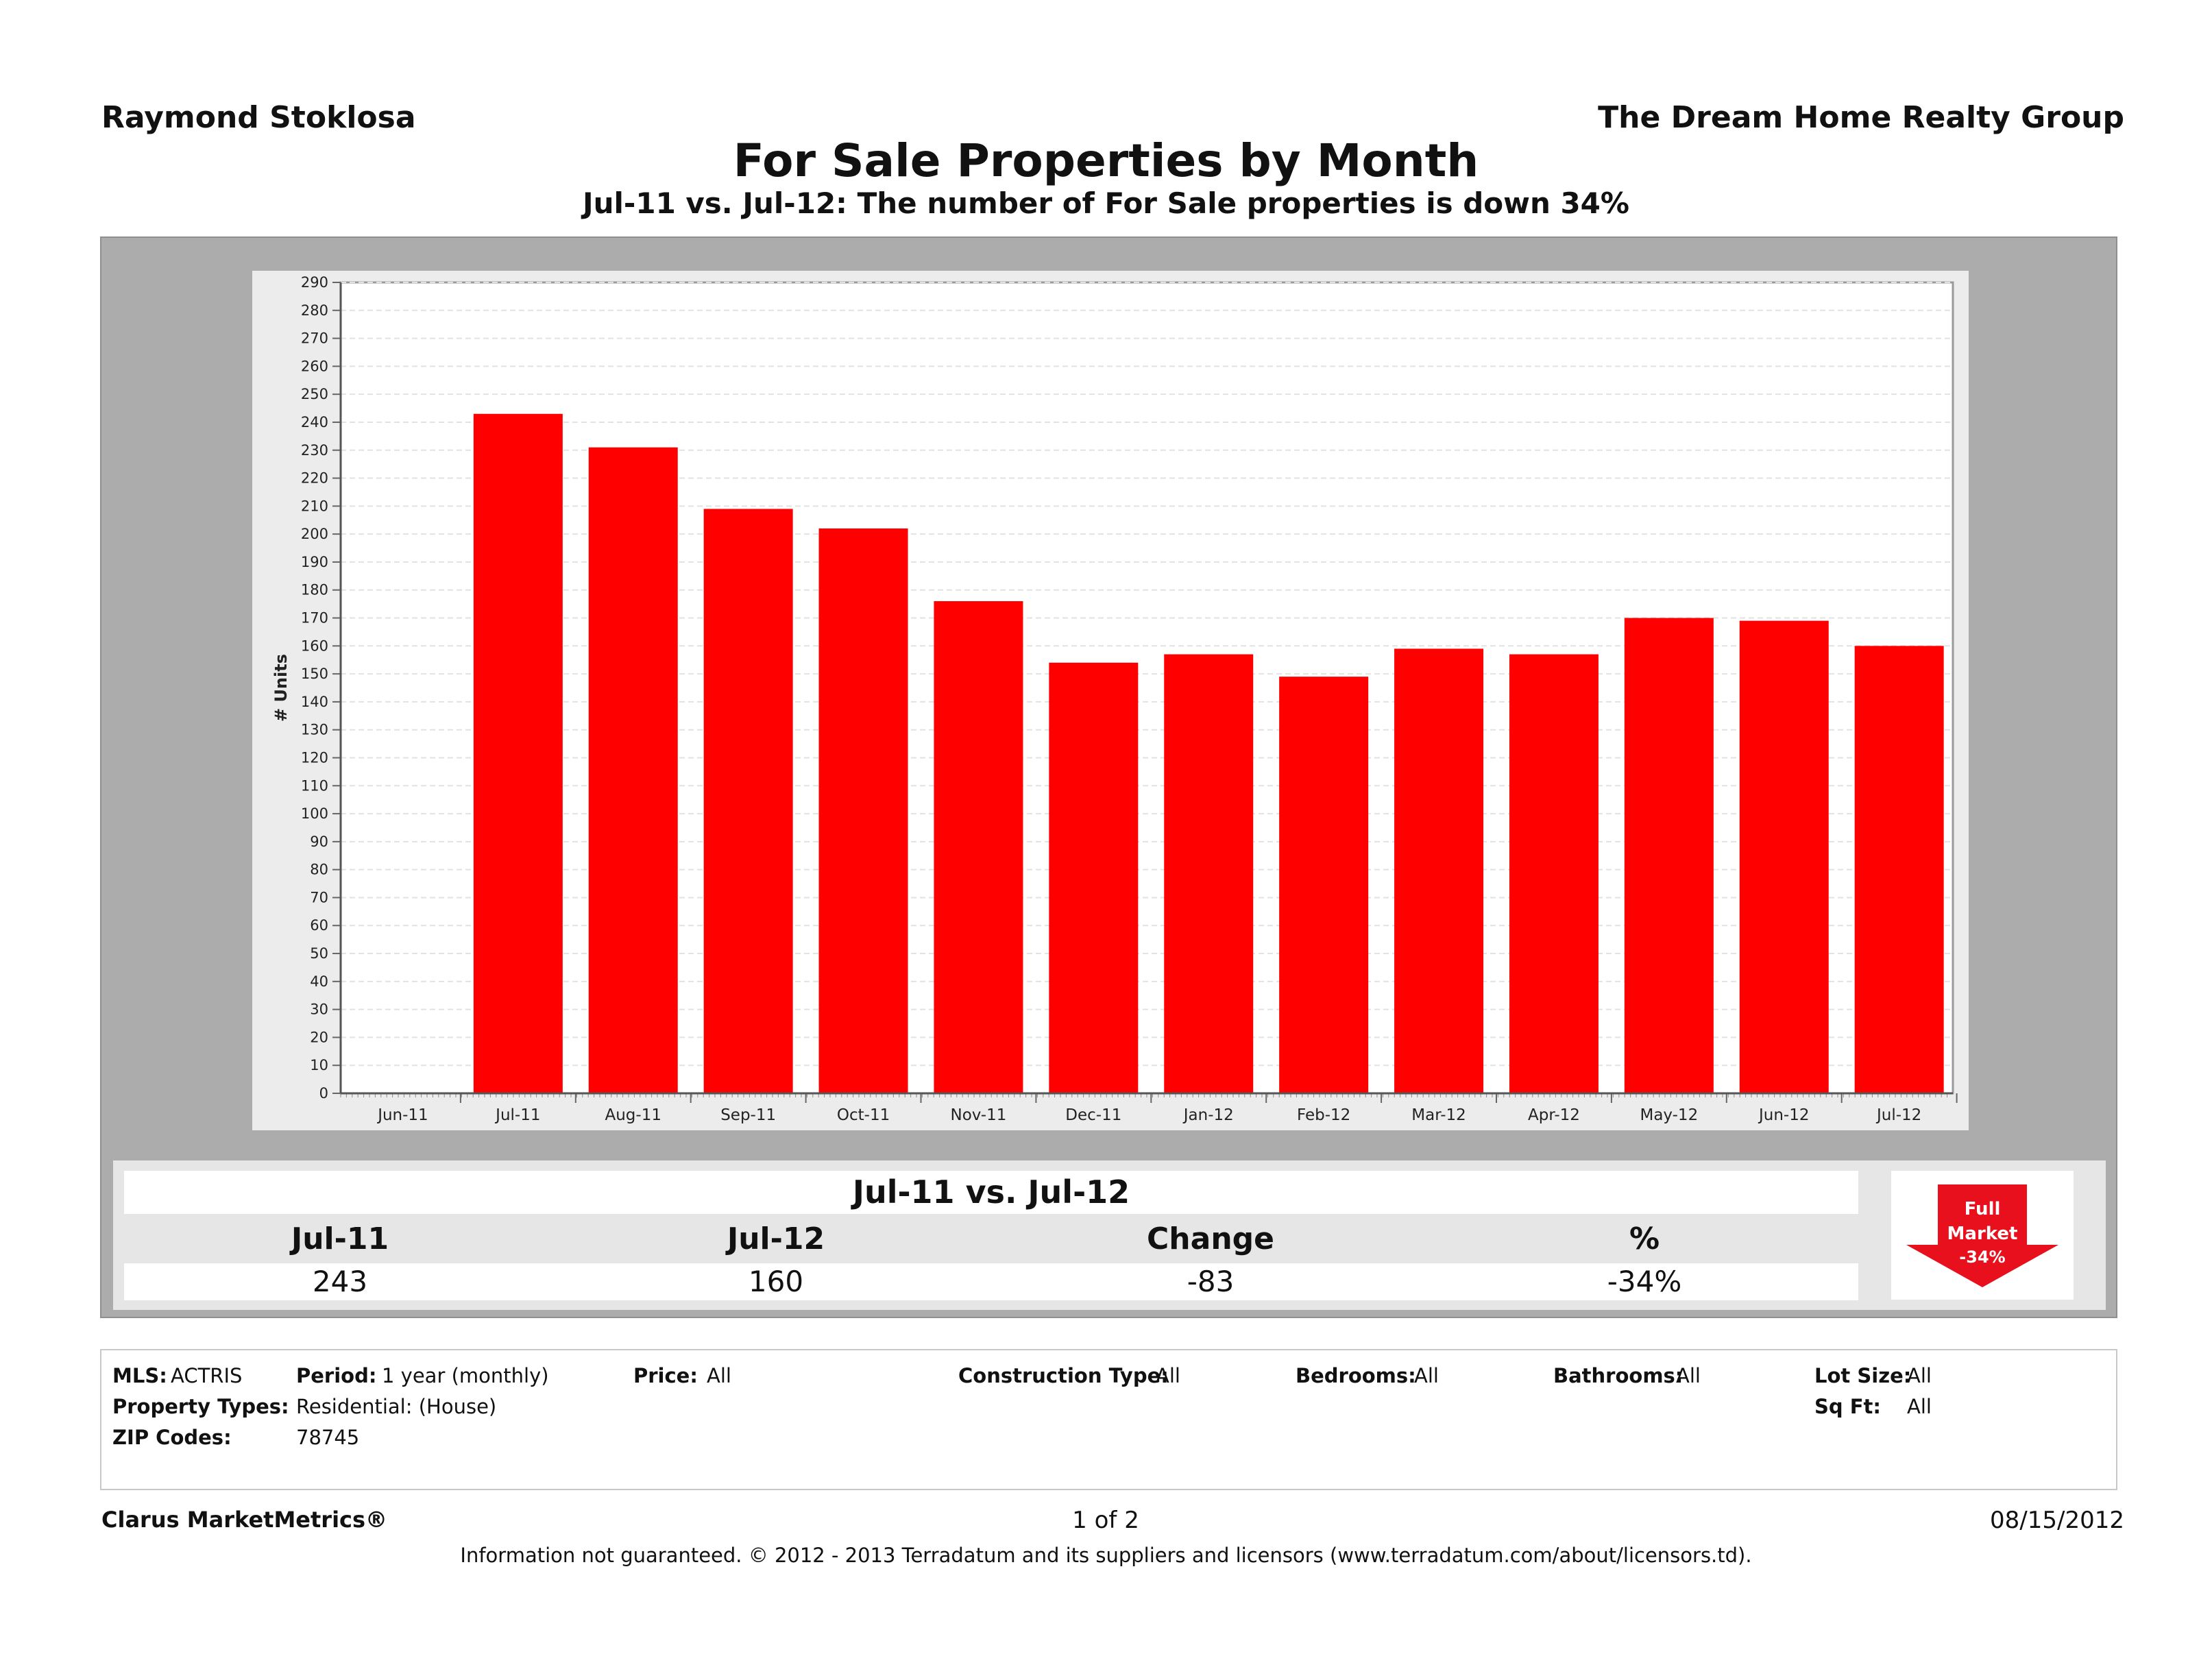 The height and width of the screenshot is (1678, 2212). Describe the element at coordinates (314, 282) in the screenshot. I see `y-tick-label: 290` at that location.